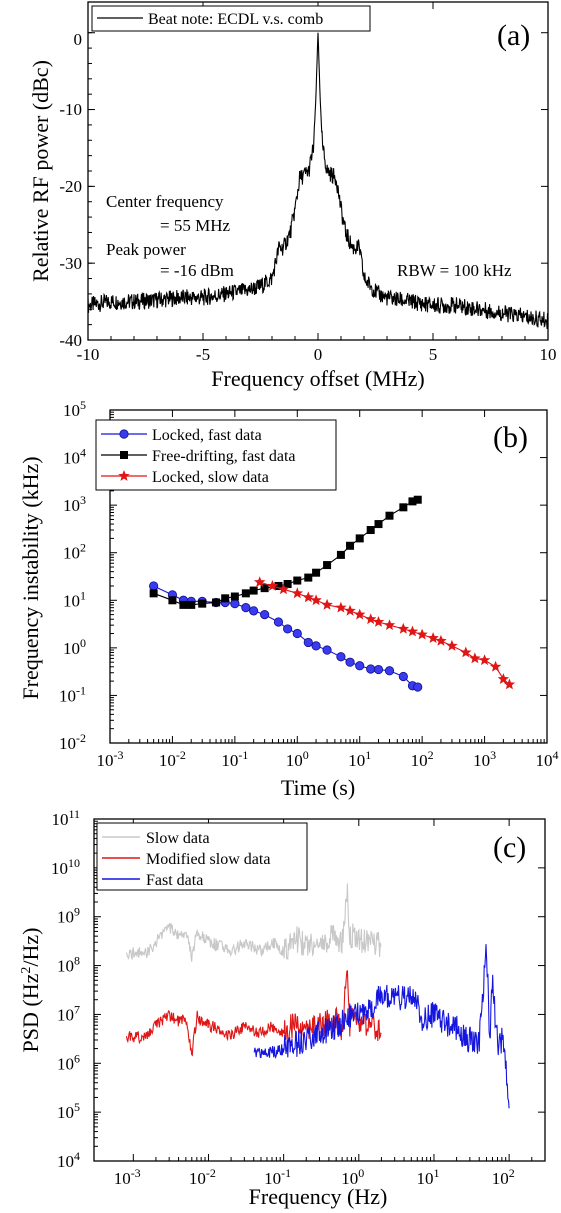 The image size is (561, 1213). What do you see at coordinates (124, 455) in the screenshot?
I see `legend-marker-free-drifting` at bounding box center [124, 455].